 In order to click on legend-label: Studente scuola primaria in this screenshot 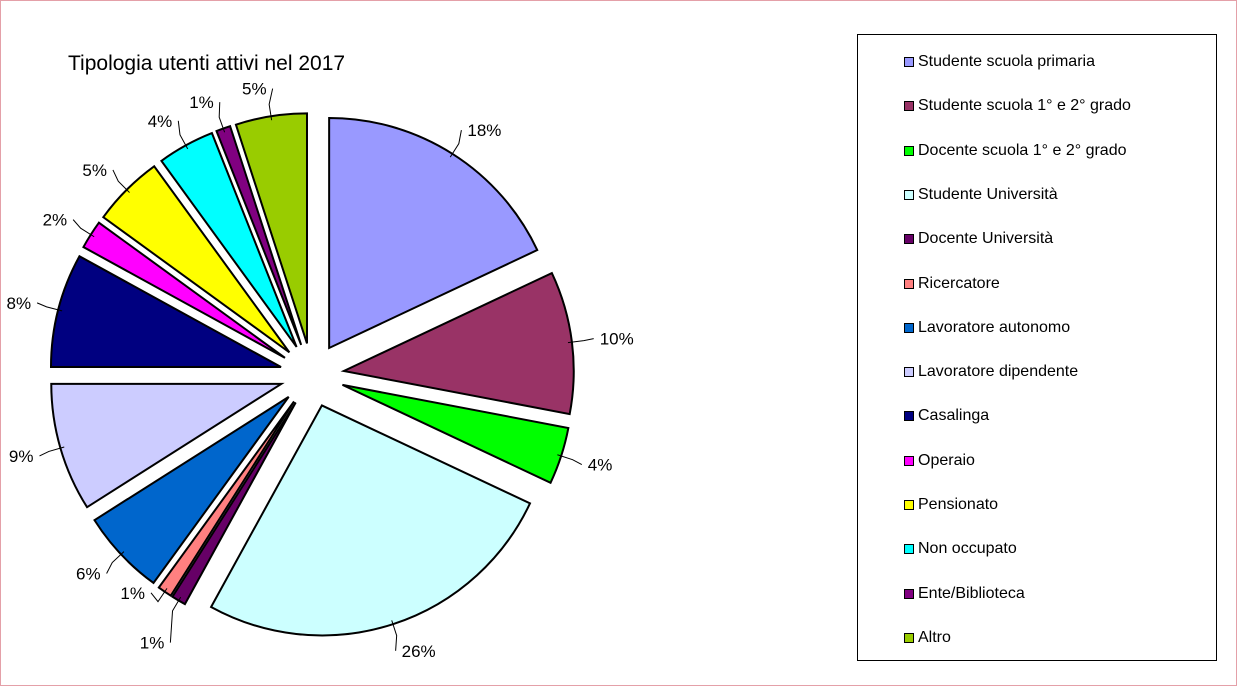, I will do `click(1006, 61)`.